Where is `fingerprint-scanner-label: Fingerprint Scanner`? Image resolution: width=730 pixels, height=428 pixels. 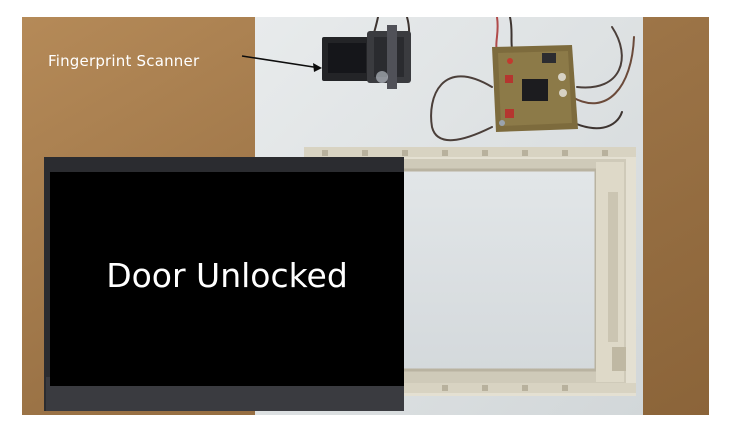 fingerprint-scanner-label: Fingerprint Scanner is located at coordinates (124, 61).